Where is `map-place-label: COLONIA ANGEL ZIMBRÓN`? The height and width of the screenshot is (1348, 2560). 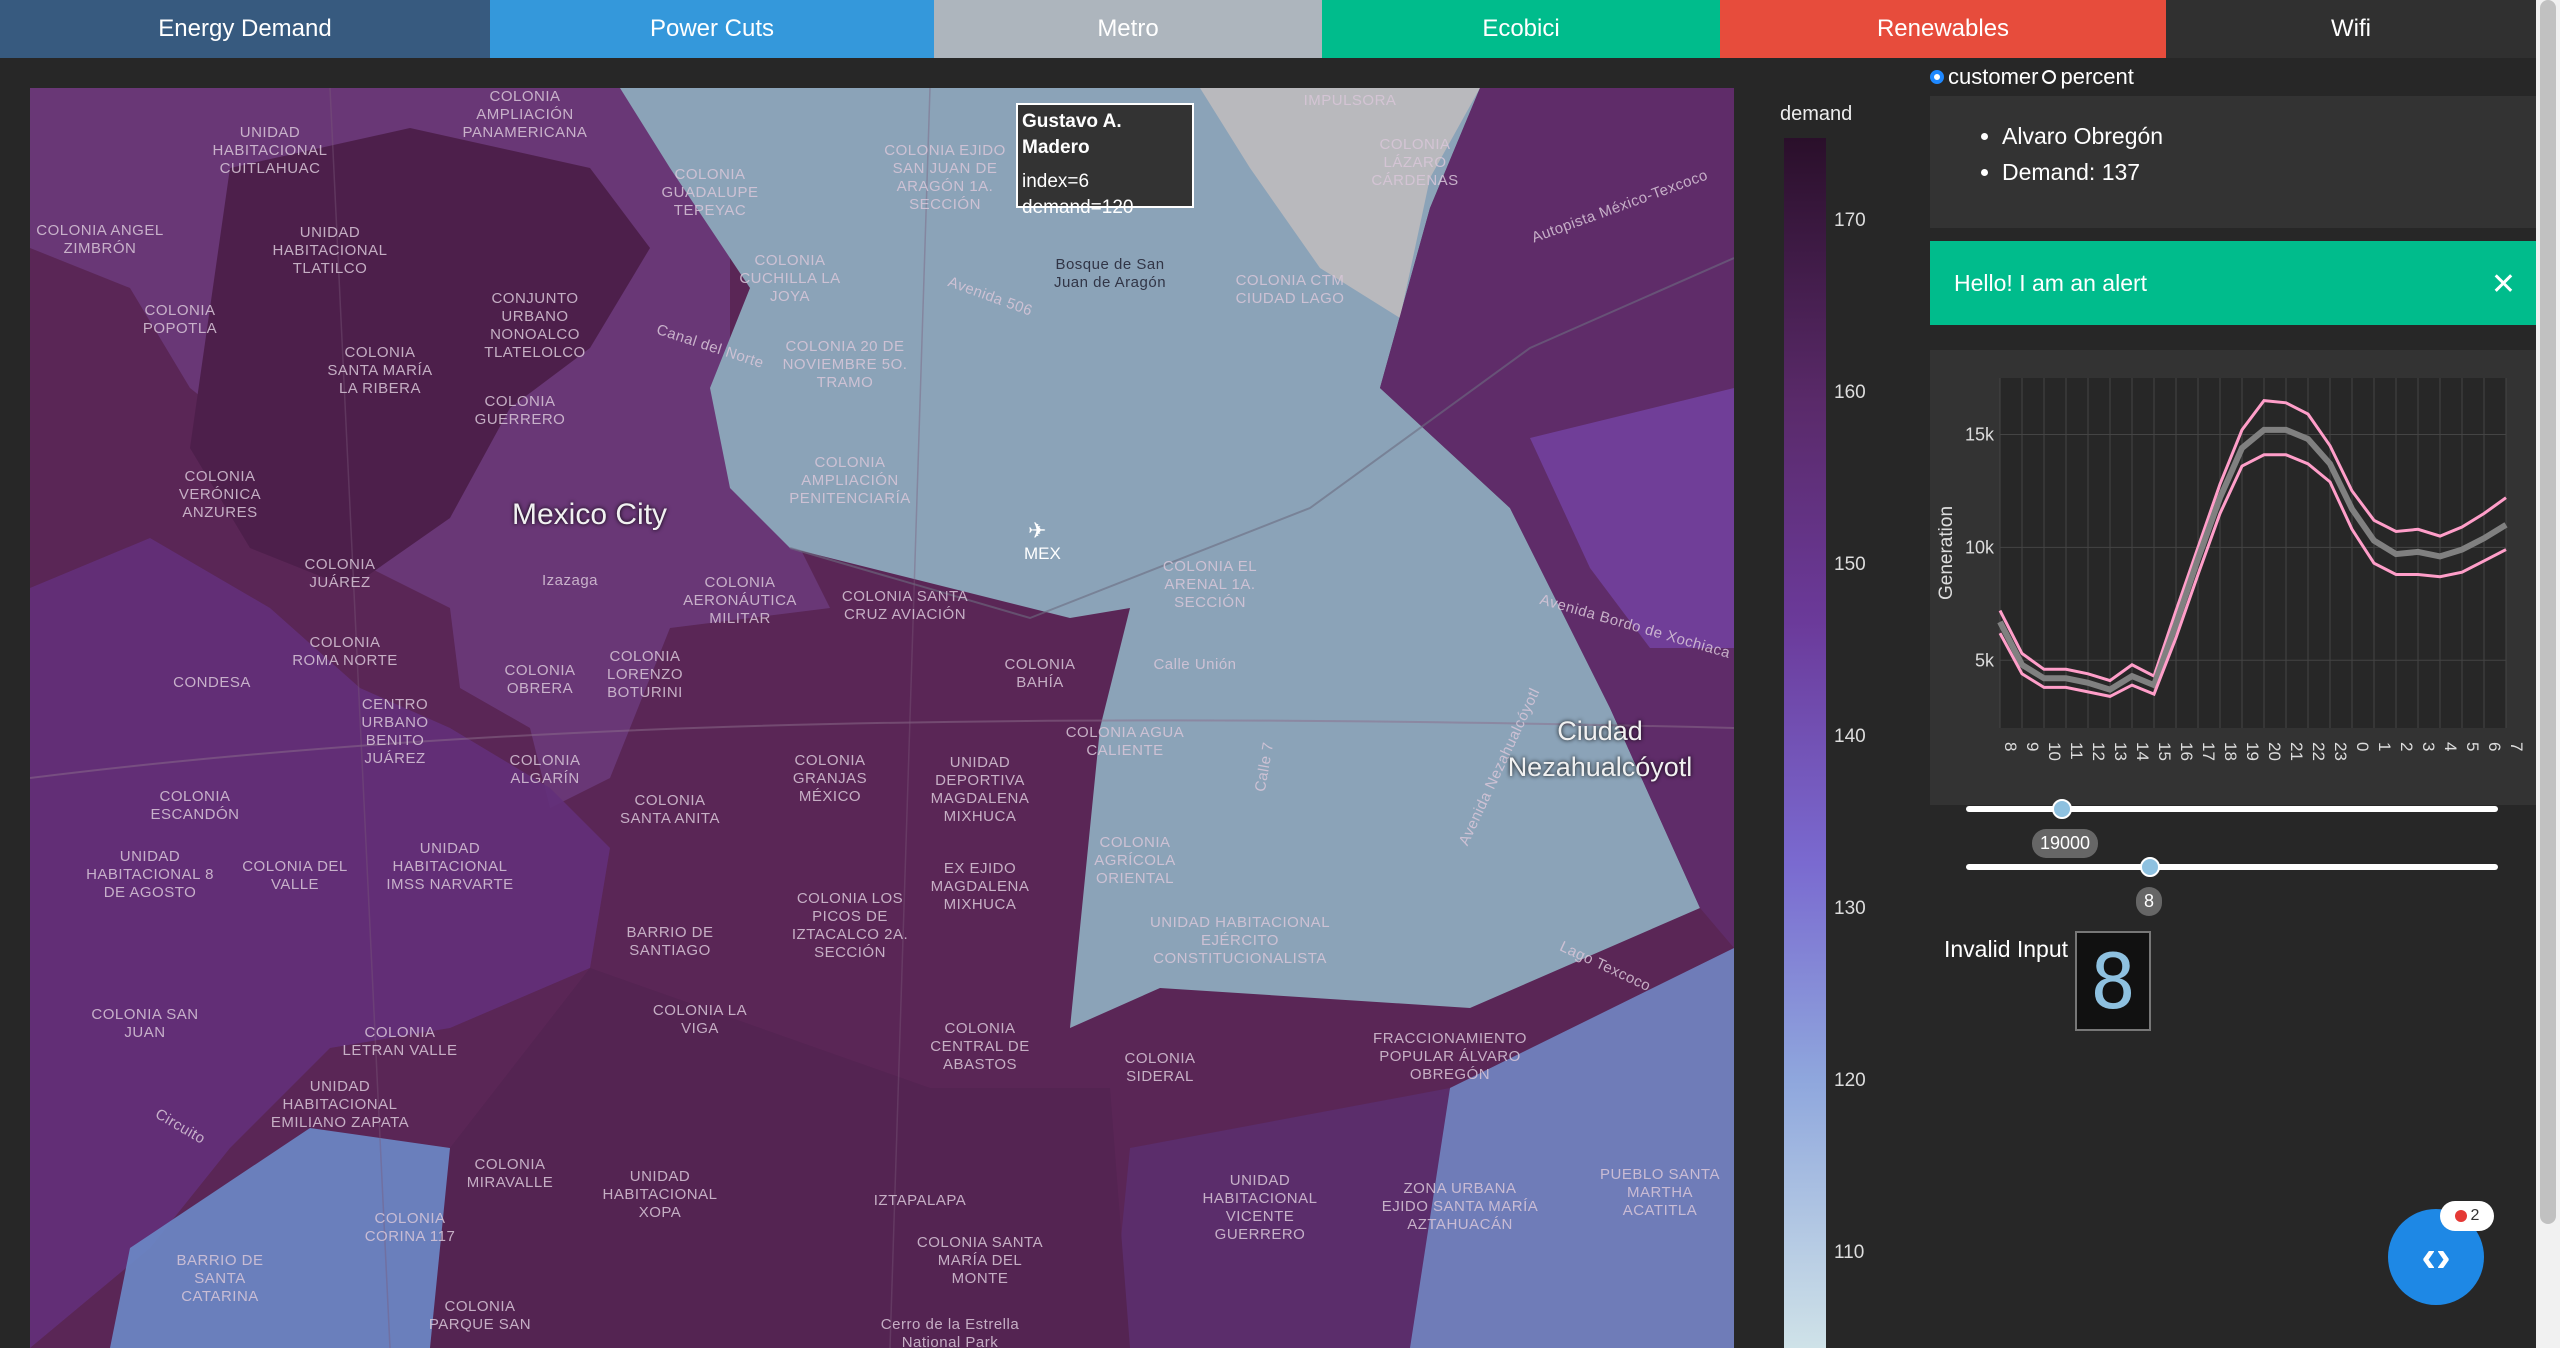
map-place-label: COLONIA ANGEL ZIMBRÓN is located at coordinates (100, 239).